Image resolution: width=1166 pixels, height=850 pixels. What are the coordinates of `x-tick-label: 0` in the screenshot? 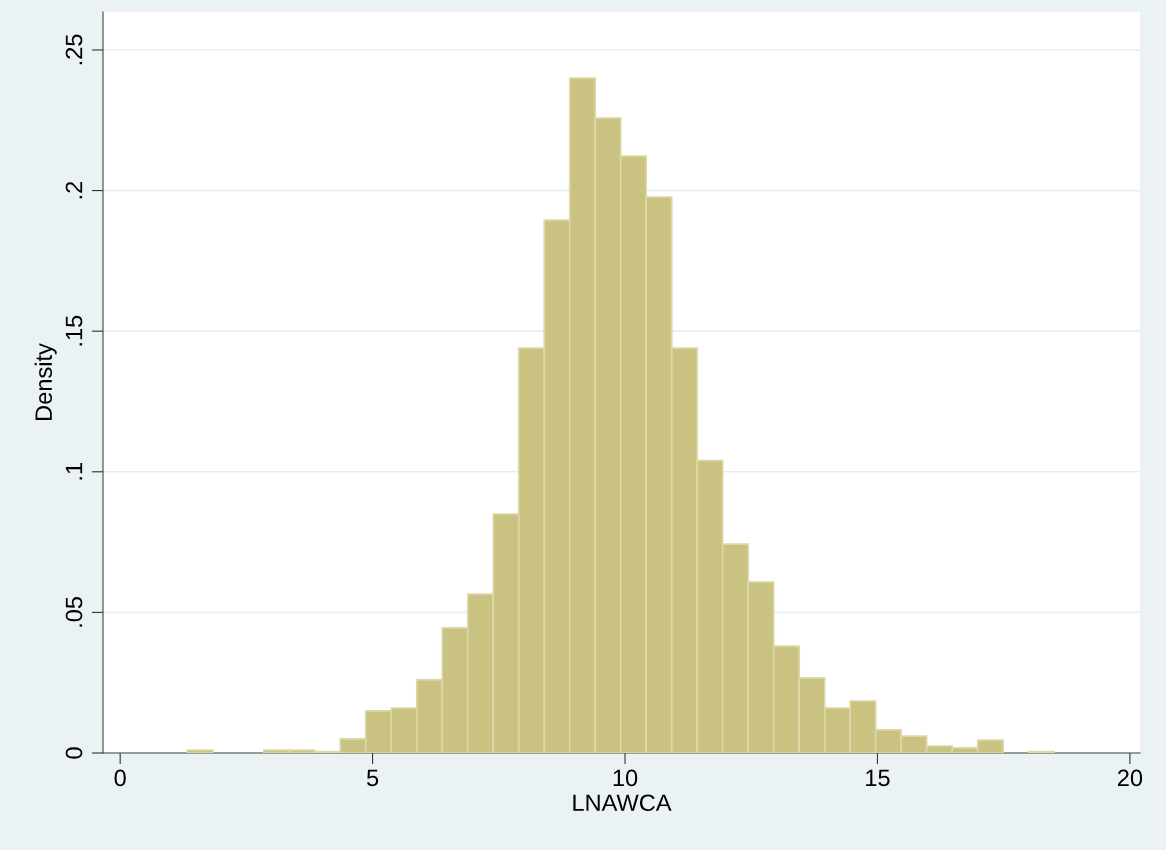 It's located at (120, 778).